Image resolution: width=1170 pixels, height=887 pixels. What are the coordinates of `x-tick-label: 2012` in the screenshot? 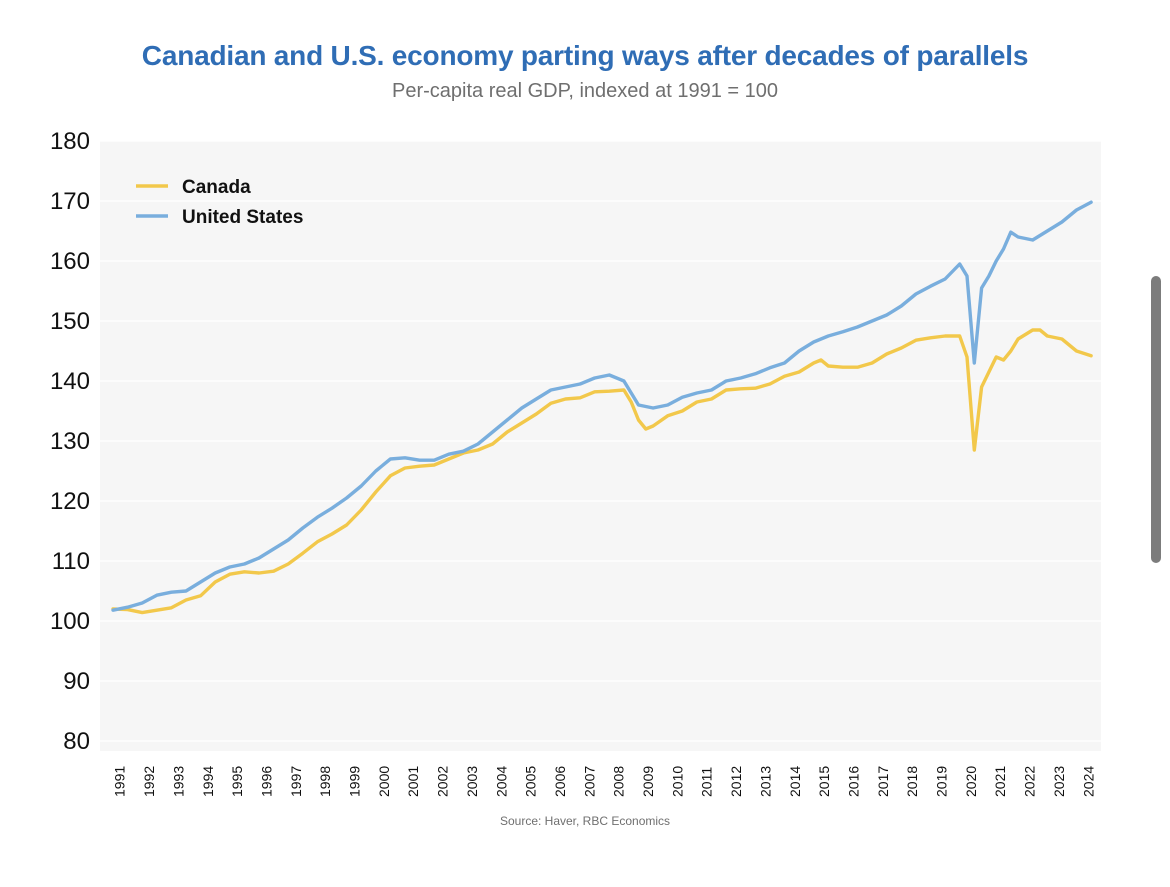 It's located at (736, 781).